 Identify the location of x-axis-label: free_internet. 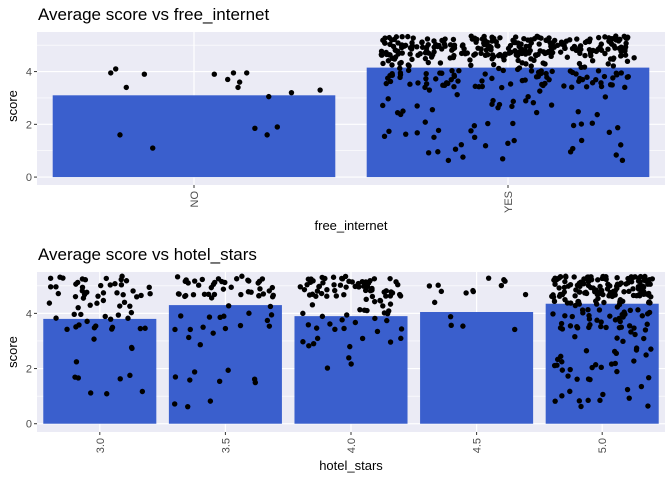
(351, 225).